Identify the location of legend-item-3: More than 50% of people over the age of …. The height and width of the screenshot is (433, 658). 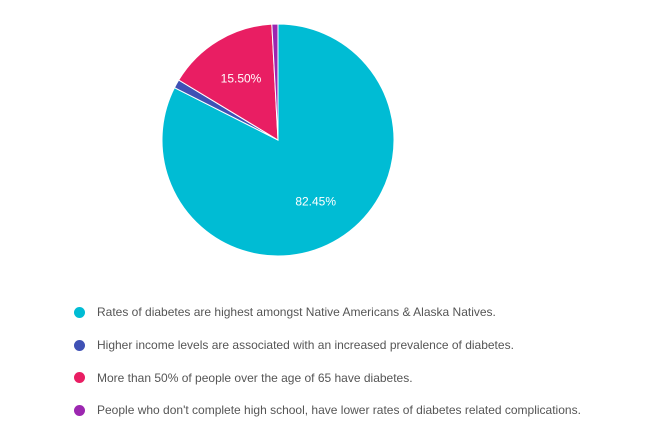
(327, 377).